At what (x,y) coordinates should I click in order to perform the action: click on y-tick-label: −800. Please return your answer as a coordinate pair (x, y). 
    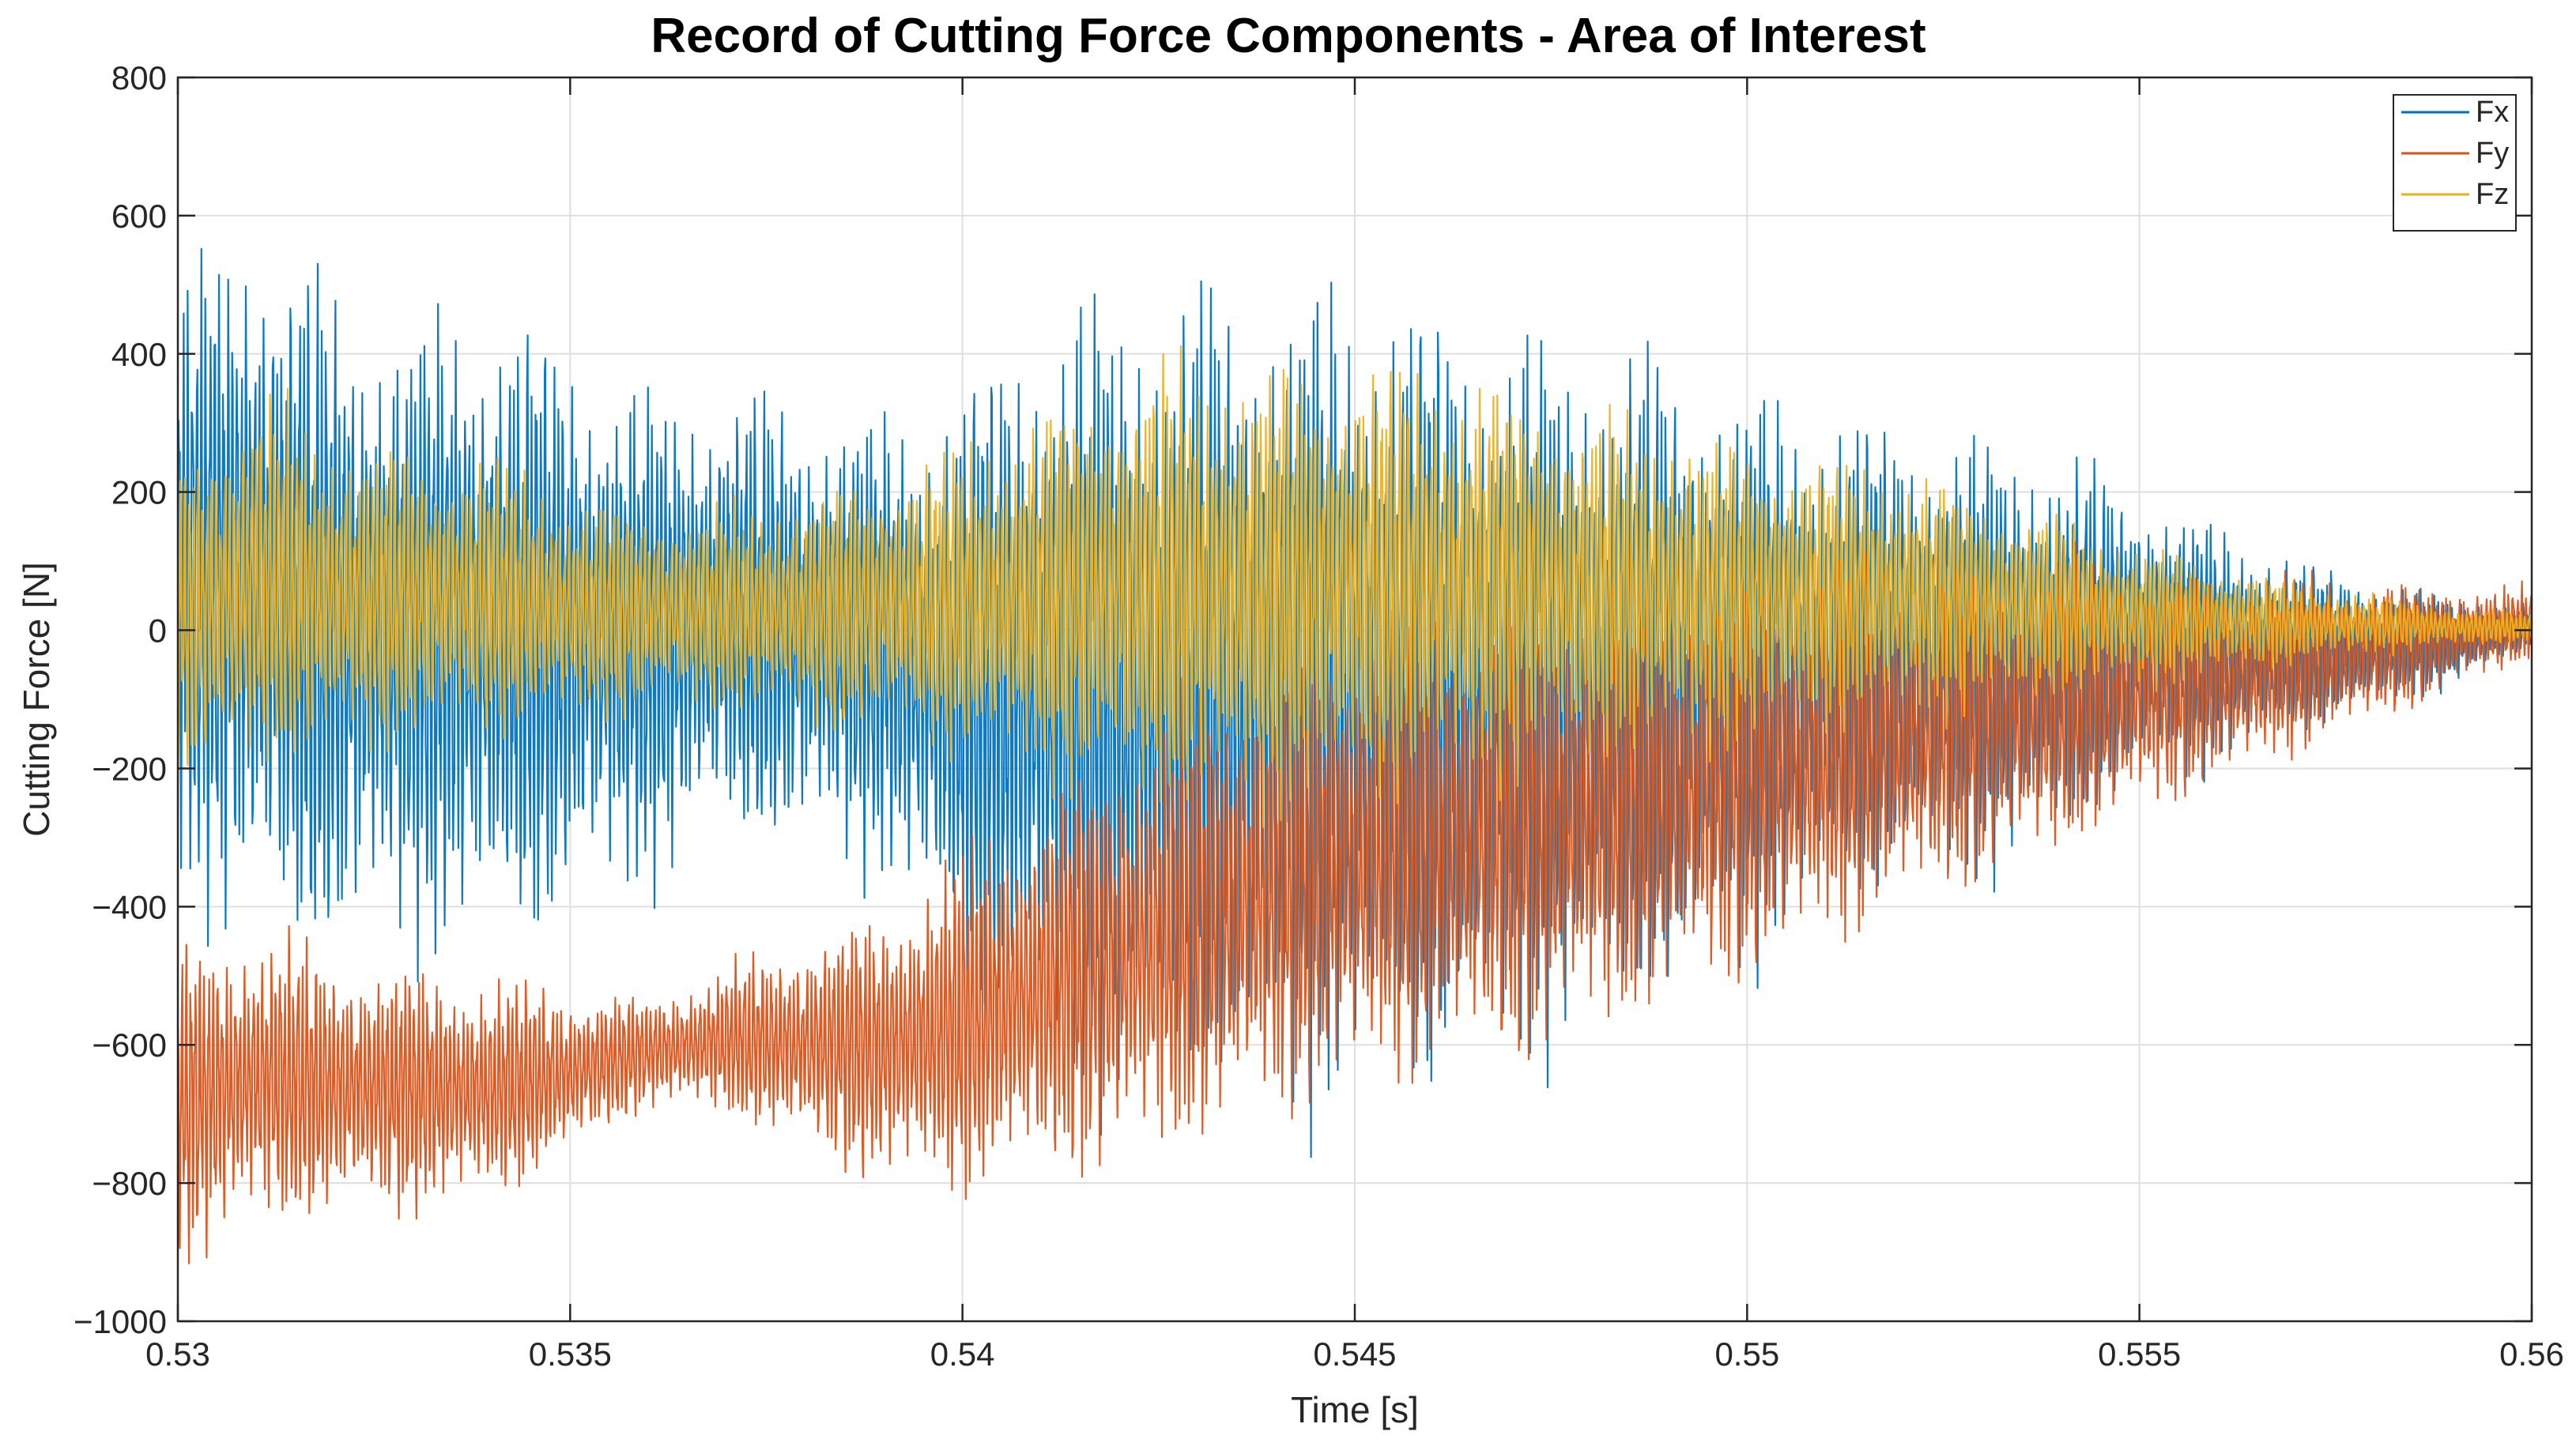
    Looking at the image, I should click on (129, 1184).